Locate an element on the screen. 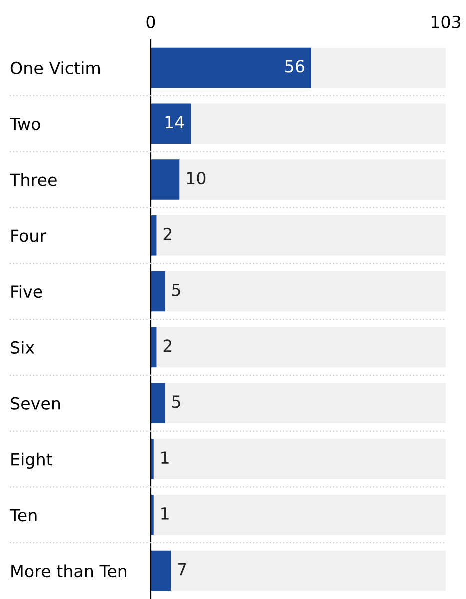 The image size is (466, 599). y-tick-label: Four is located at coordinates (29, 236).